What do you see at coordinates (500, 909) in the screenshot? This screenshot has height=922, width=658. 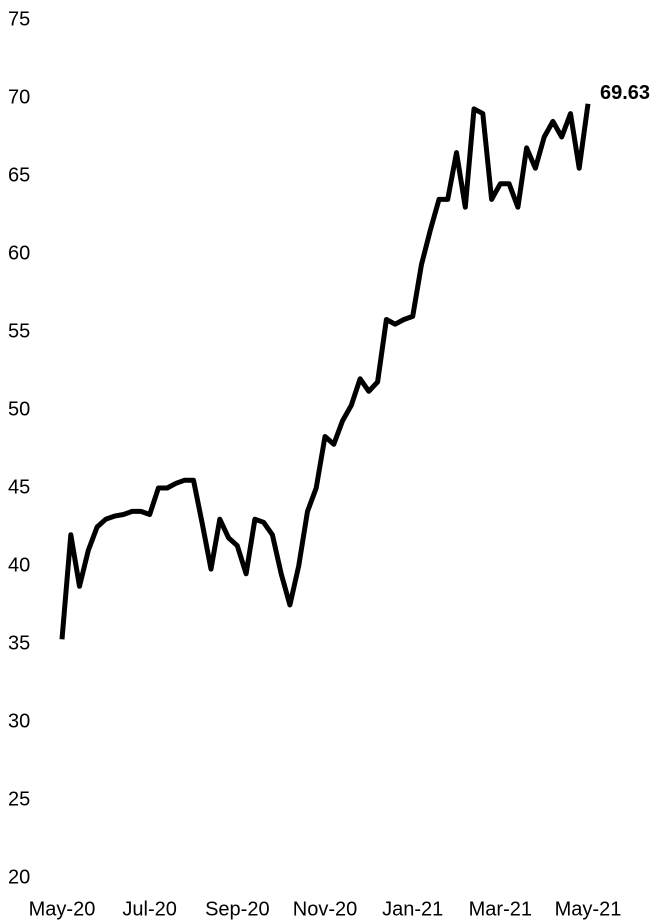 I see `x-tick-label: Mar-21` at bounding box center [500, 909].